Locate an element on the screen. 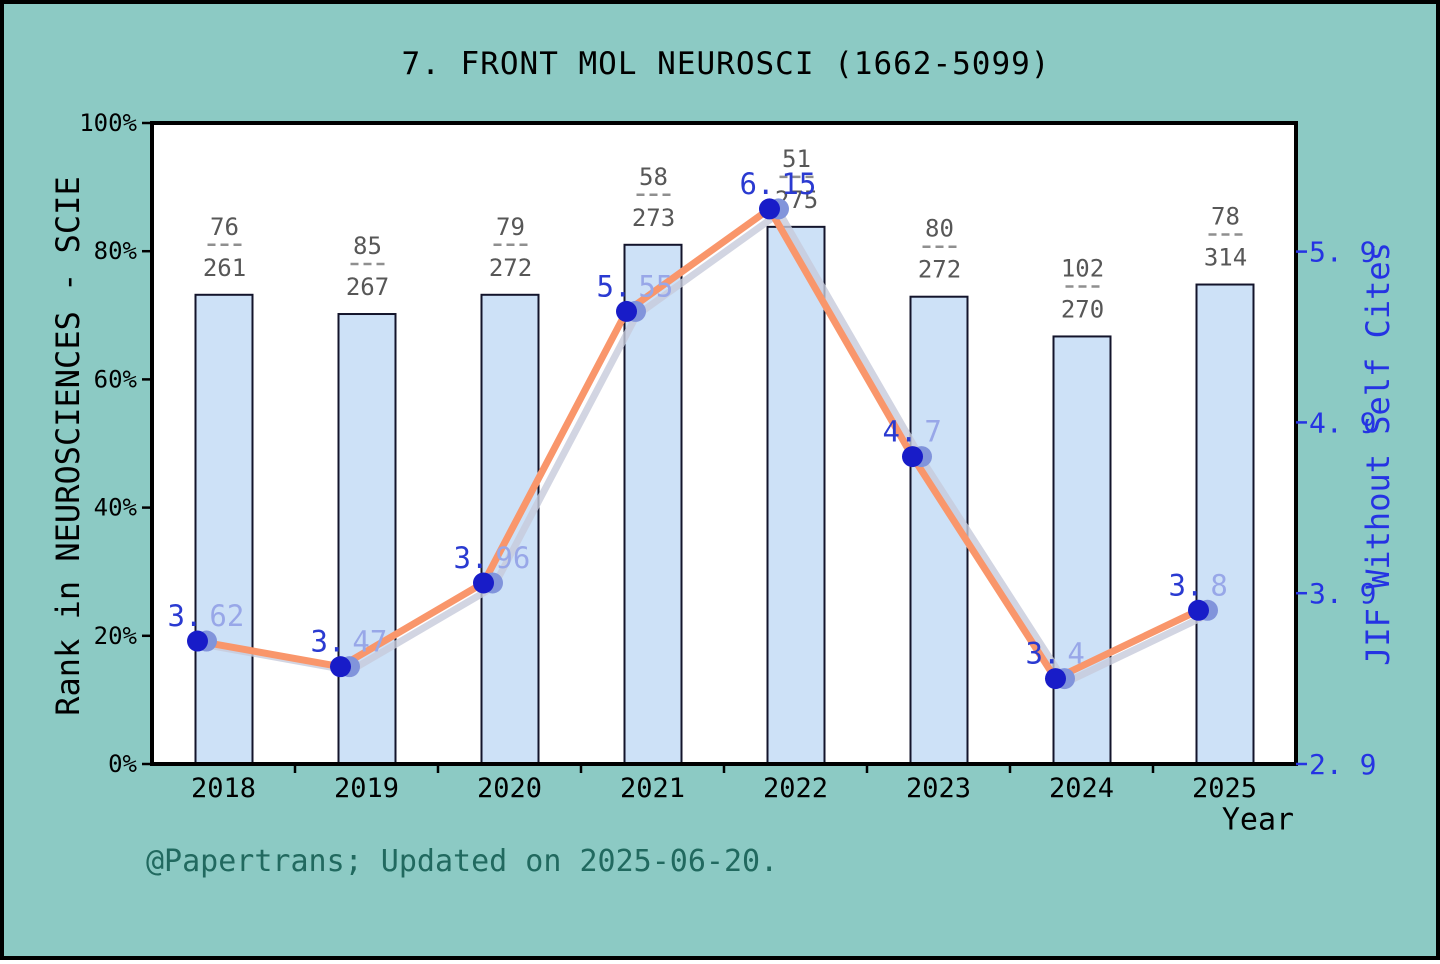 This screenshot has height=964, width=1440. rank-numerator-2024: 102 is located at coordinates (1082, 268).